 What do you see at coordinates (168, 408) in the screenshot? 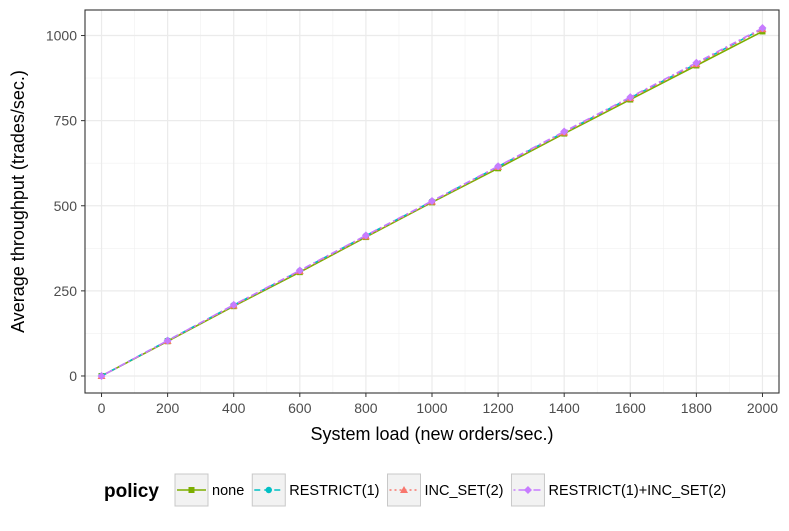
I see `x-tick-label: 200` at bounding box center [168, 408].